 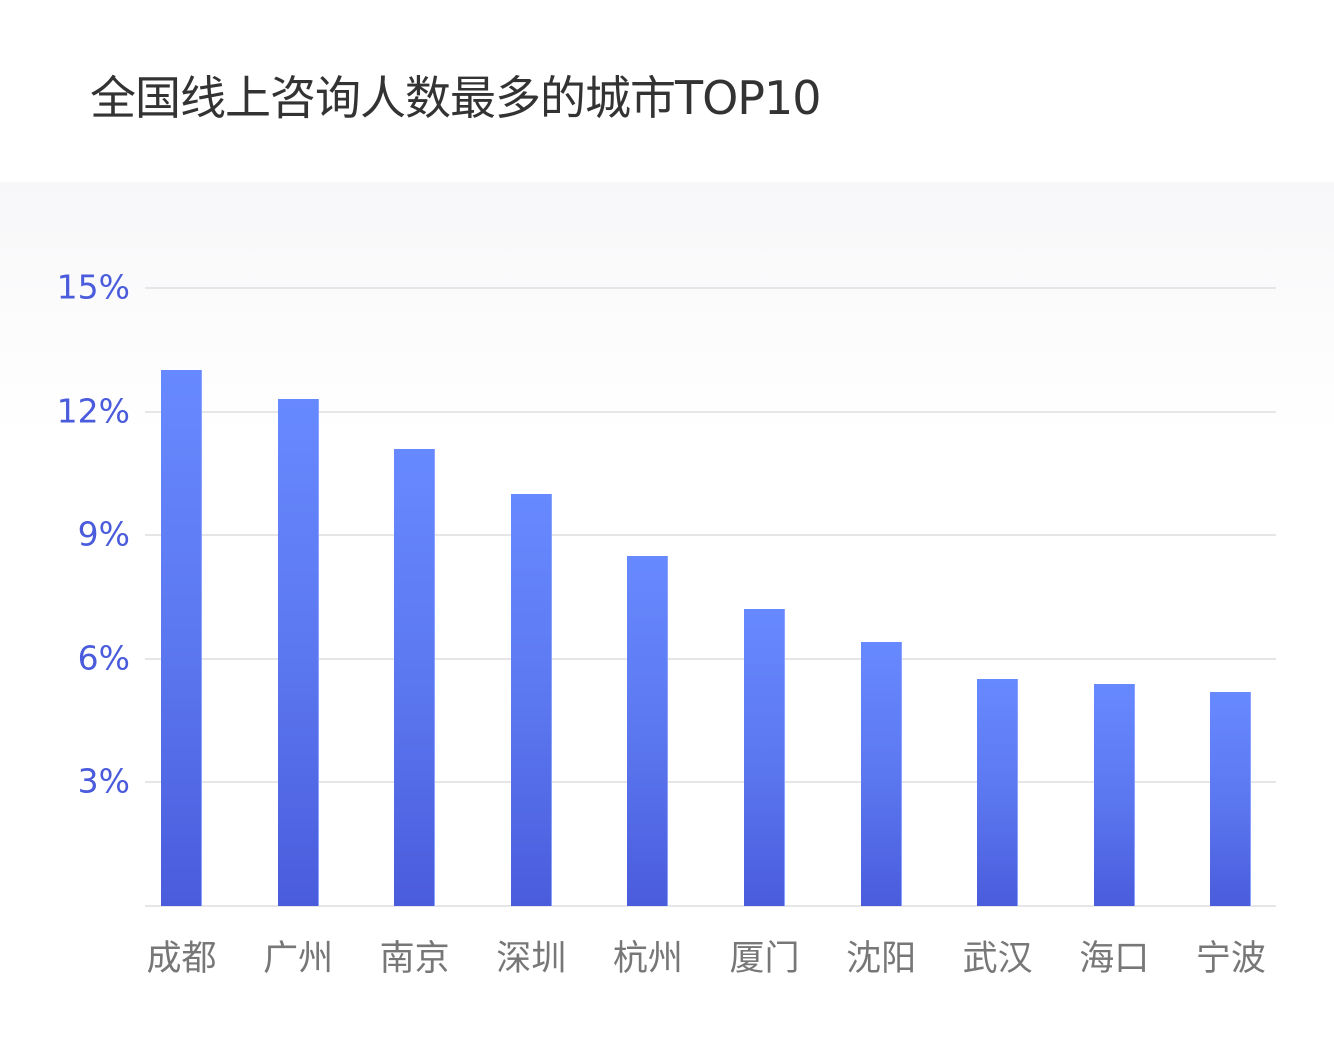 What do you see at coordinates (881, 959) in the screenshot?
I see `x-category-label: 沈阳` at bounding box center [881, 959].